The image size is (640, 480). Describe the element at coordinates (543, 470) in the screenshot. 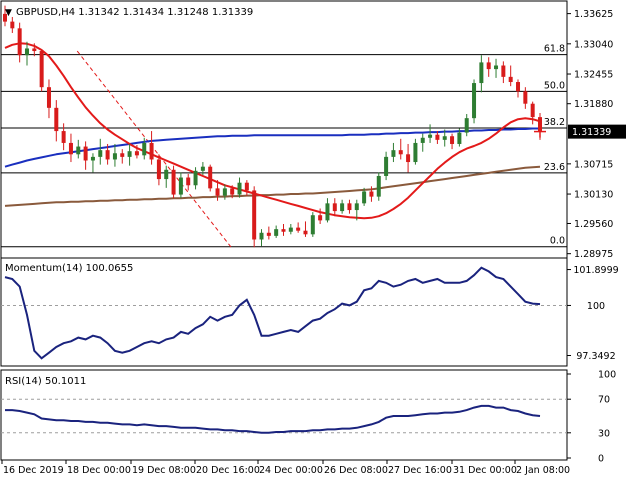

I see `time-tick-label: 2 Jan 08:00` at that location.